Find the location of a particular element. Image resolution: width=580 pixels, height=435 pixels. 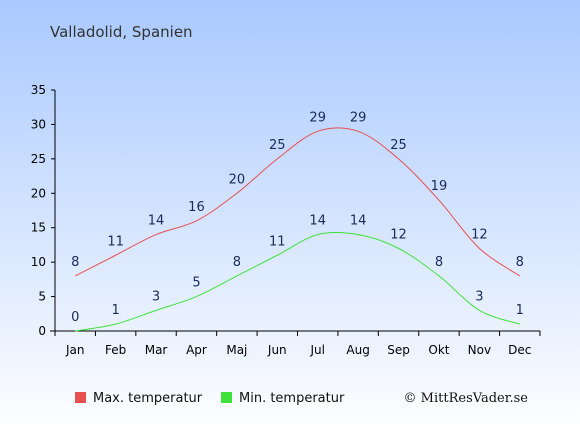

x-tick-label: Nov is located at coordinates (479, 350).